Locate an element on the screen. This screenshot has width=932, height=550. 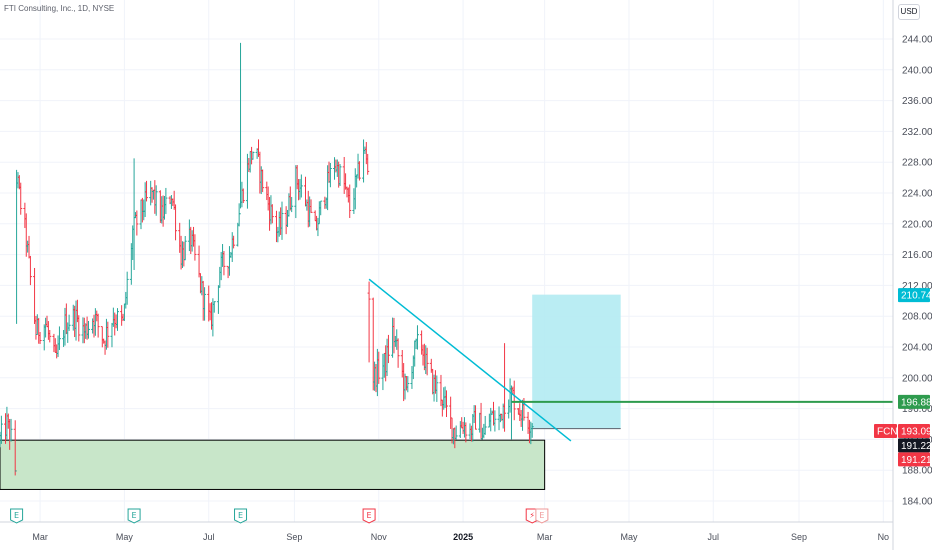
price-tag-text: 196.88 is located at coordinates (916, 402).